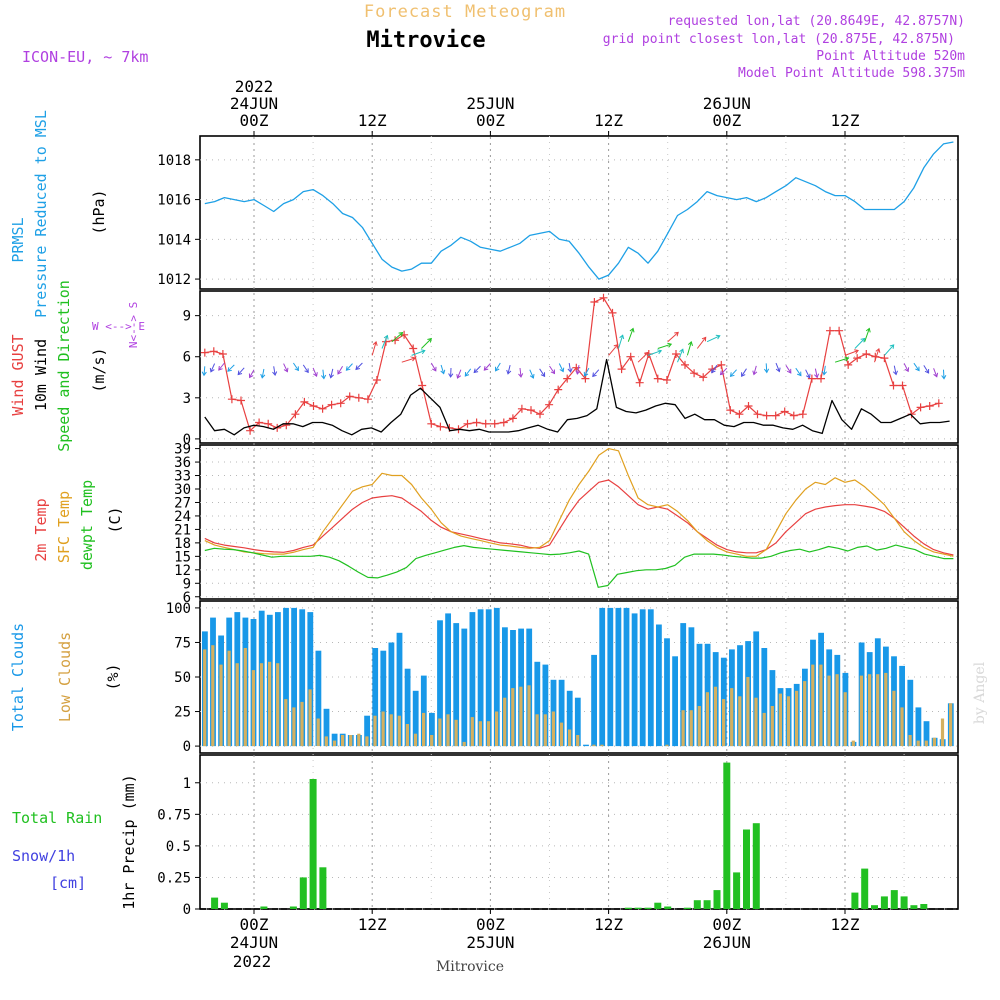  Describe the element at coordinates (182, 530) in the screenshot. I see `y-tick-label: 21` at that location.